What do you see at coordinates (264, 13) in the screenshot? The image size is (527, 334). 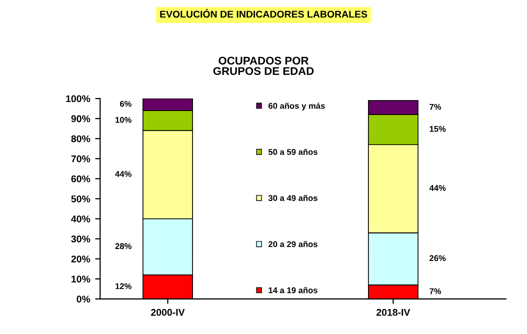 I see `chart-title: EVOLUCIÓN DE INDICADORES LABORALES` at bounding box center [264, 13].